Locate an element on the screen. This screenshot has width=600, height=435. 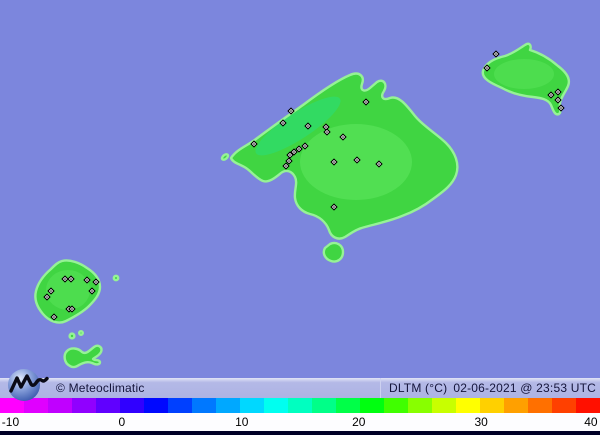
temperature-scale-gradient is located at coordinates (300, 405).